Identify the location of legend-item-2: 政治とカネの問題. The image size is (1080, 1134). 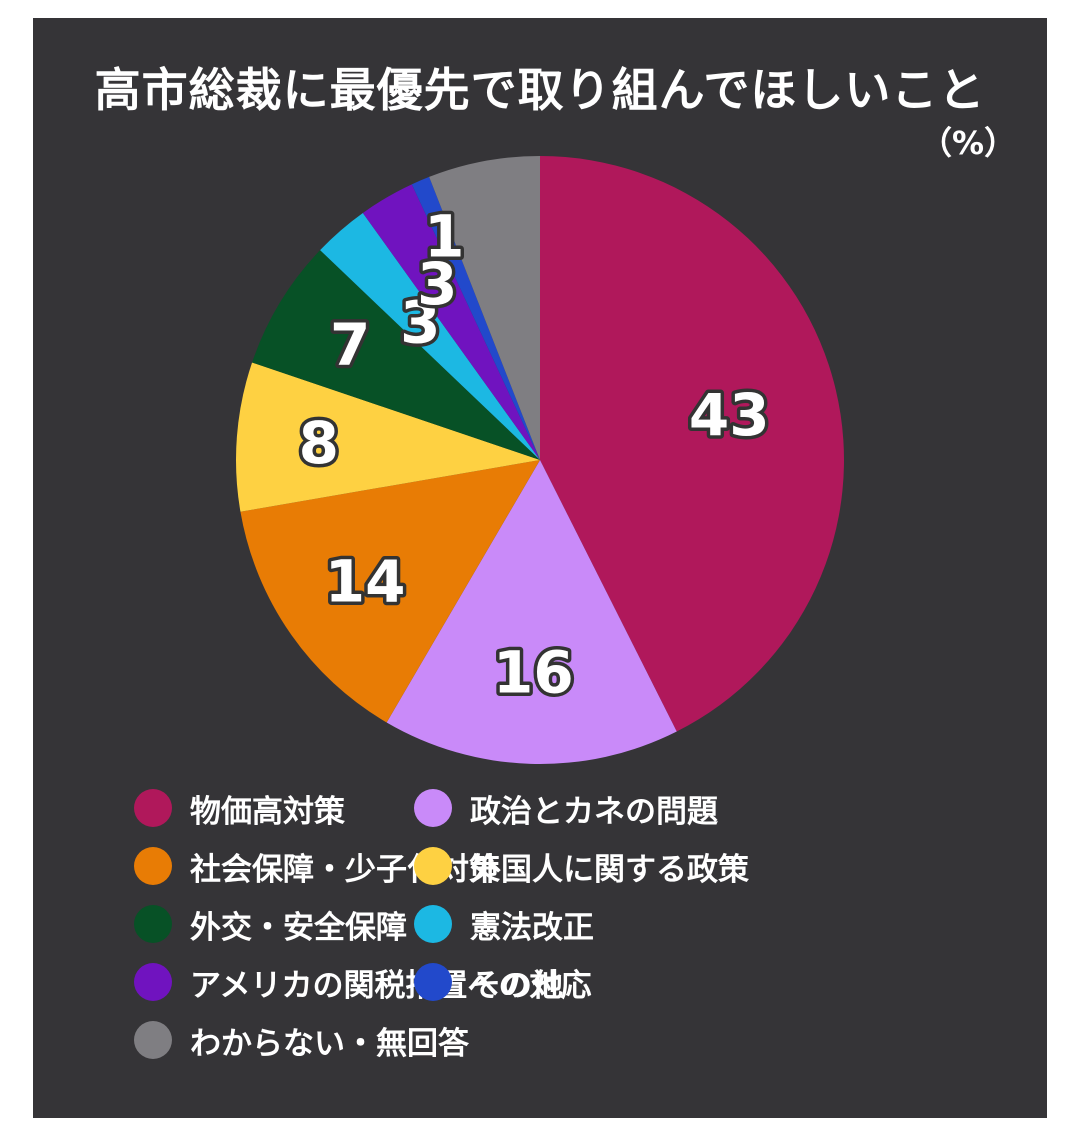
(694, 809).